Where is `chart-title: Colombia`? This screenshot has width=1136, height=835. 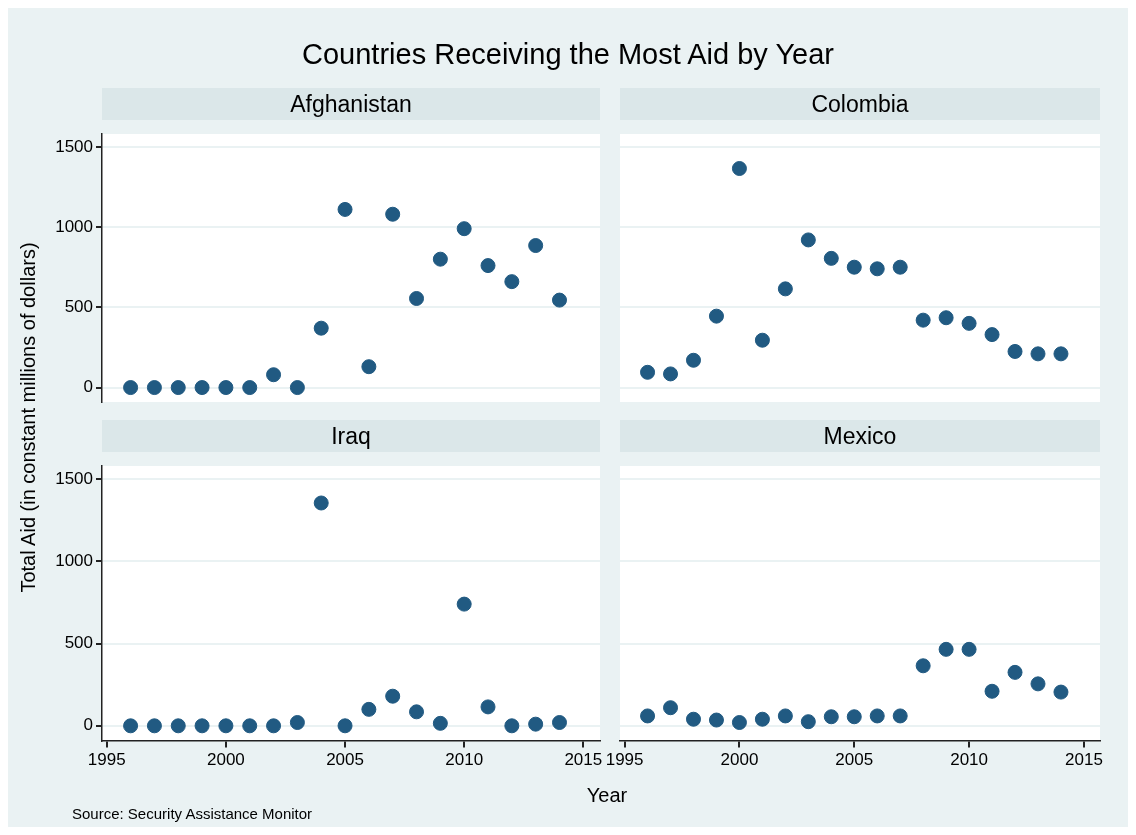 chart-title: Colombia is located at coordinates (860, 104).